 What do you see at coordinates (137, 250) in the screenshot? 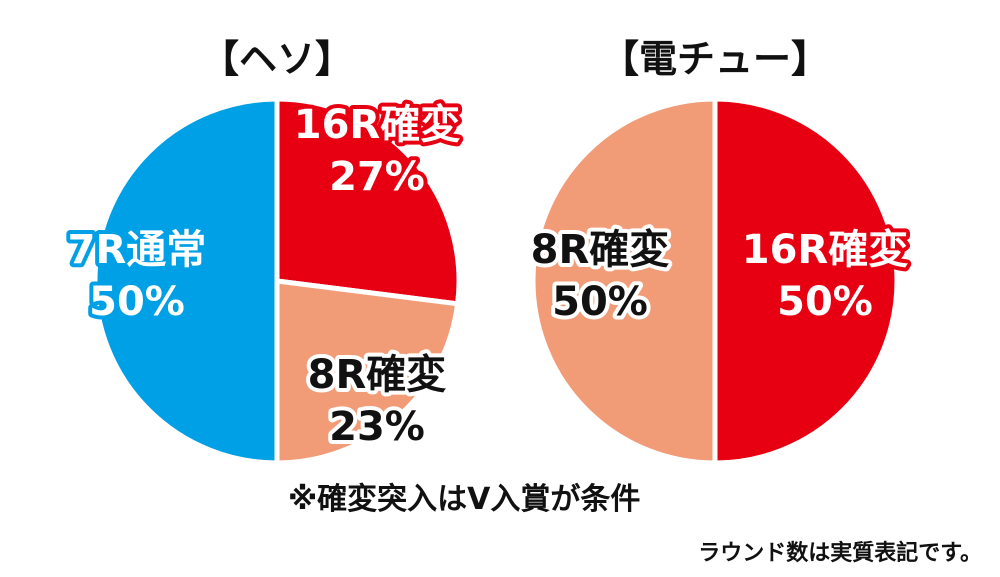
I see `slice-label: 7R通常` at bounding box center [137, 250].